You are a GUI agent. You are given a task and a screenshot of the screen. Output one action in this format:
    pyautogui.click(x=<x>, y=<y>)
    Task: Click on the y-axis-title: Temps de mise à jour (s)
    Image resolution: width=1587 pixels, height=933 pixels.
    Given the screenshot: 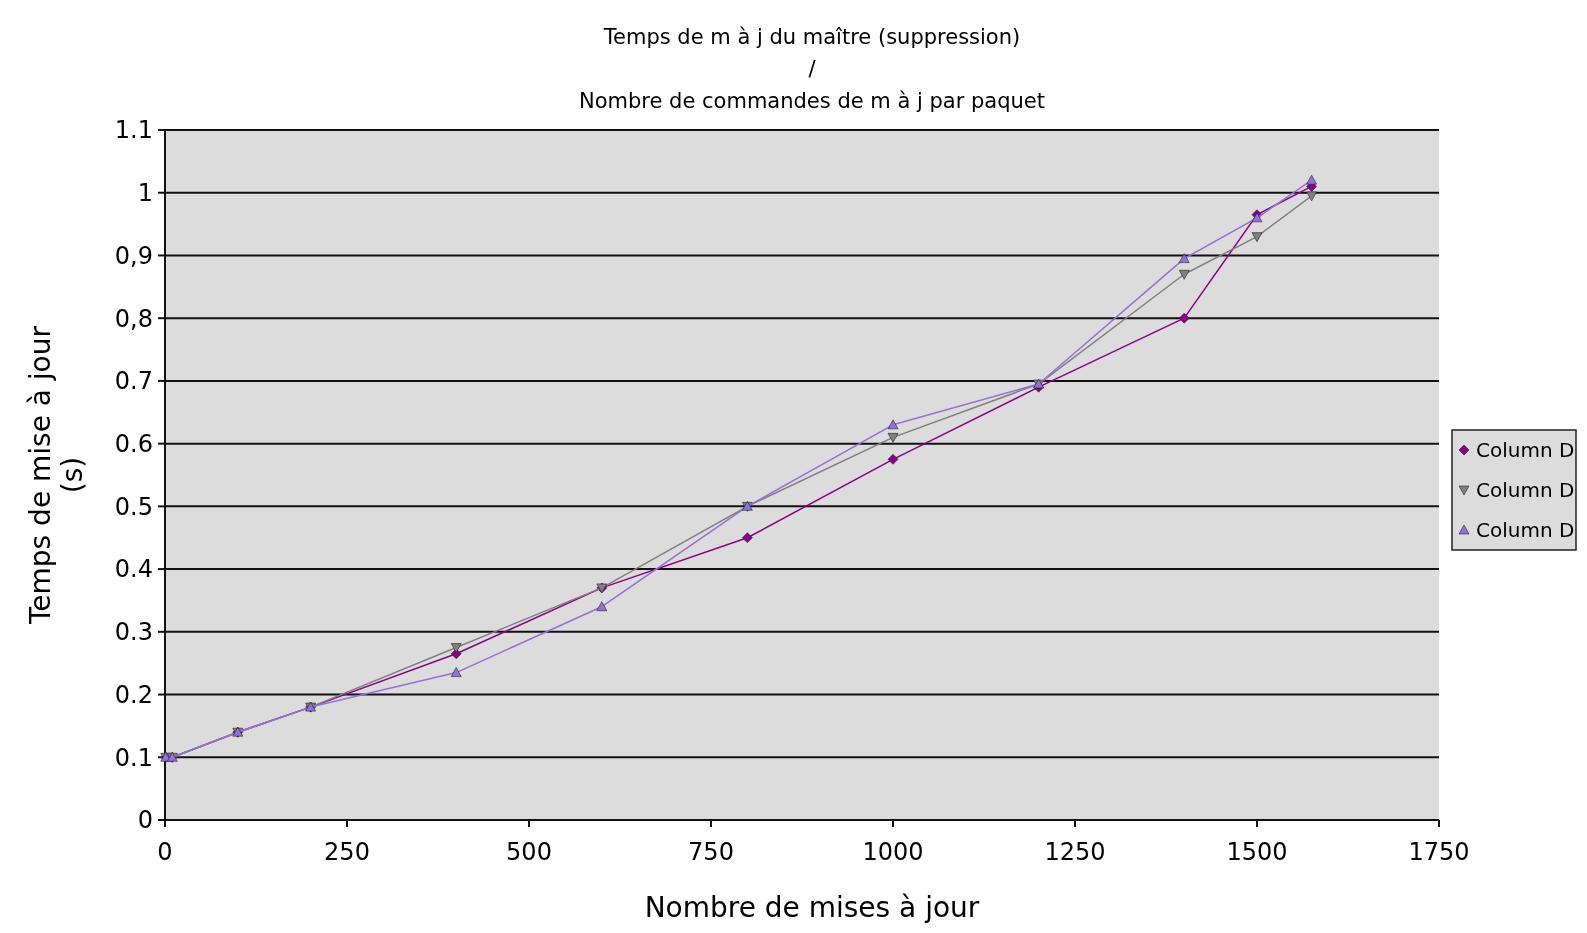 What is the action you would take?
    pyautogui.click(x=56, y=475)
    